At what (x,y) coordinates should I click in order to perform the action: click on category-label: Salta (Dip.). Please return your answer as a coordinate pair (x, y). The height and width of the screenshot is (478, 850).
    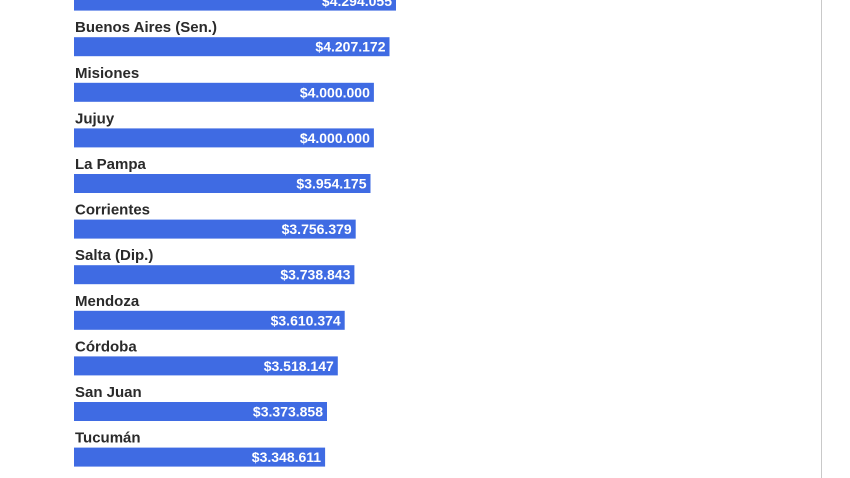
    Looking at the image, I should click on (114, 255).